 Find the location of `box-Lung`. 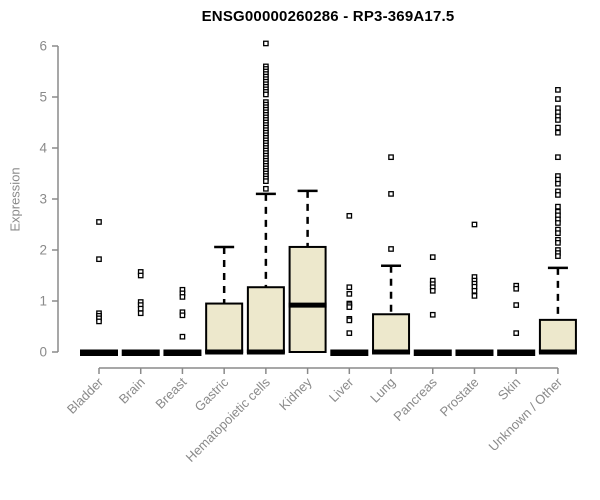

box-Lung is located at coordinates (391, 333).